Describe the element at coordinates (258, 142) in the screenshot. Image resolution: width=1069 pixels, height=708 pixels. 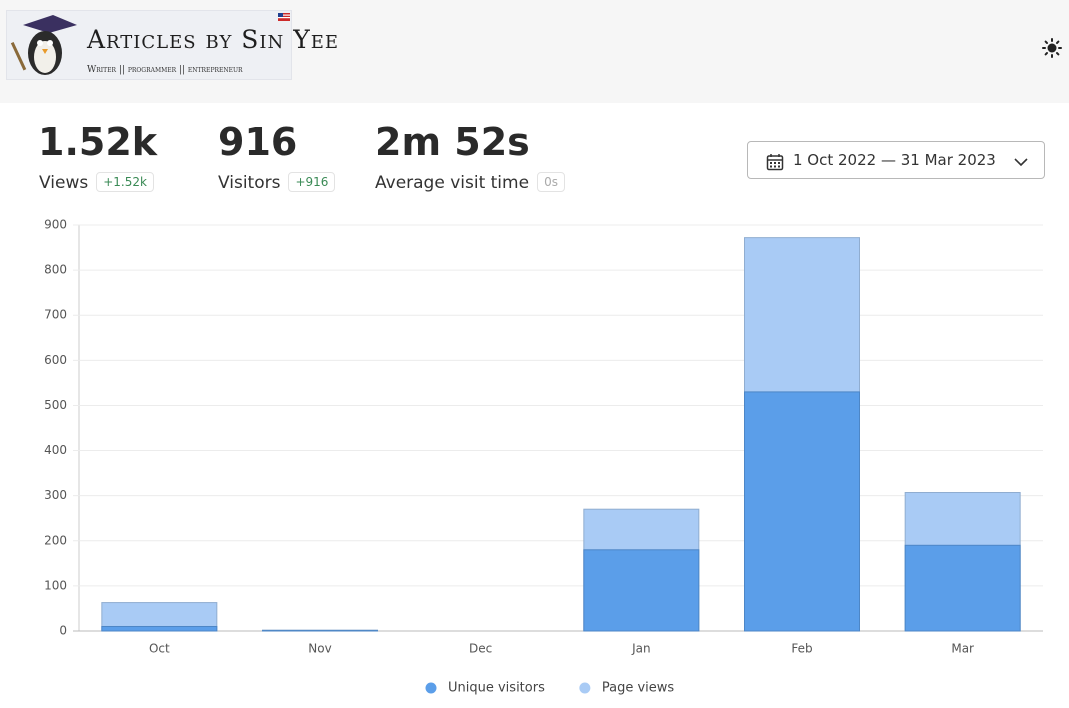
I see `stat-value: 916` at that location.